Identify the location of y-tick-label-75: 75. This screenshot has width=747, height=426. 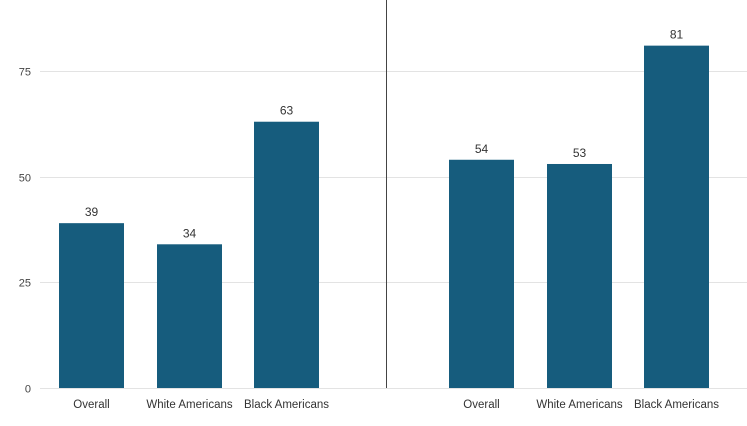
(25, 73).